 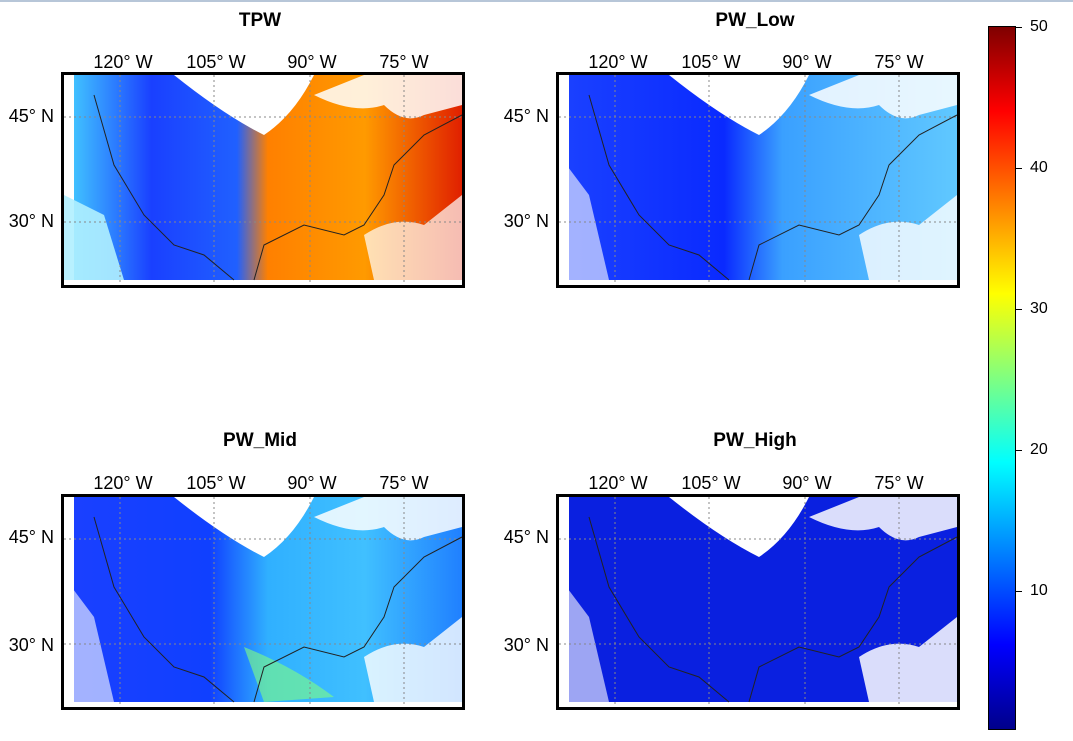 I want to click on map-tpw, so click(x=263, y=180).